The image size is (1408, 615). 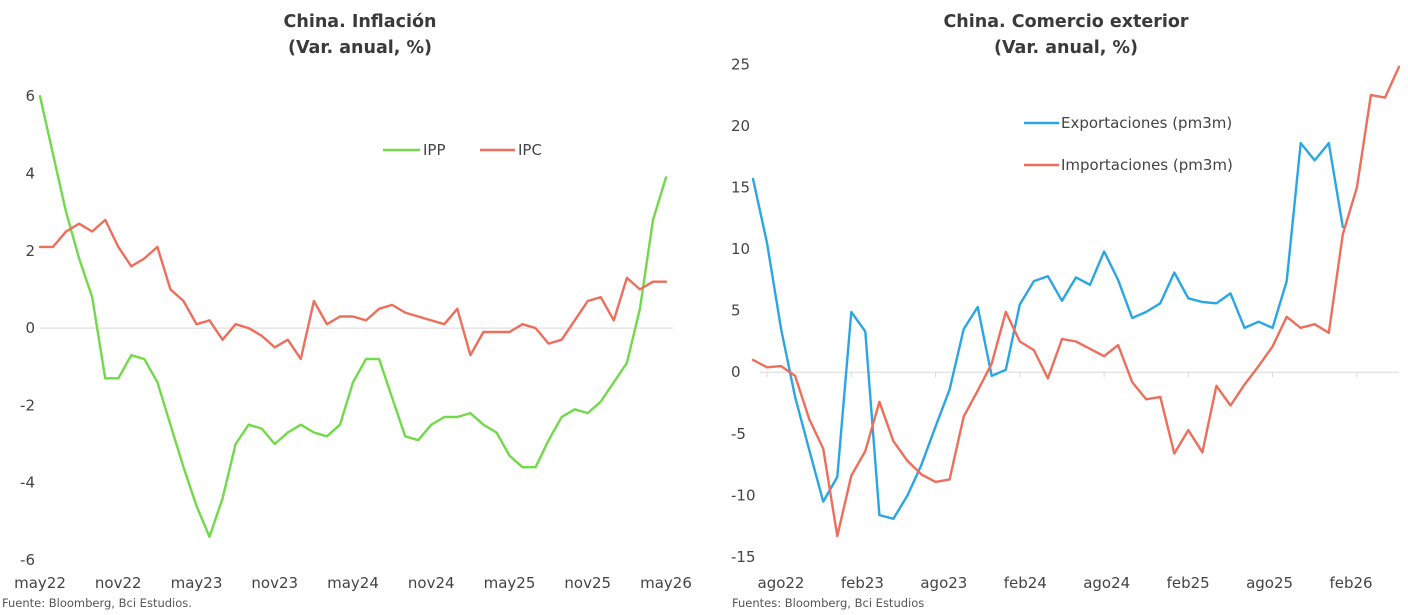 What do you see at coordinates (740, 126) in the screenshot?
I see `trade-y-tick-label: 20` at bounding box center [740, 126].